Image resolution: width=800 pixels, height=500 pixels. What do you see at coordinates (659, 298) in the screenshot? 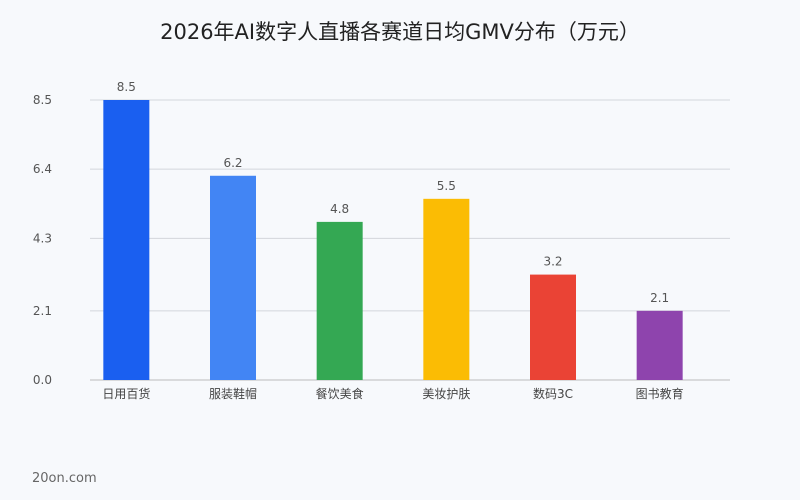
I see `data-label: 2.1` at bounding box center [659, 298].